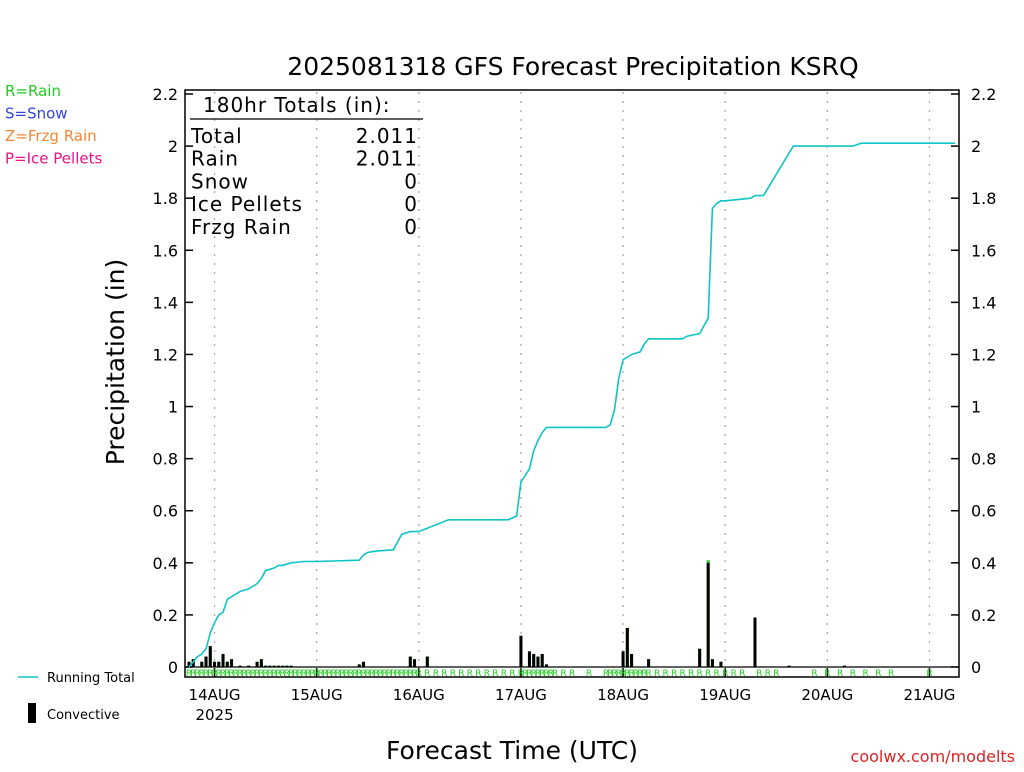  Describe the element at coordinates (220, 181) in the screenshot. I see `totals-row-label: Snow` at that location.